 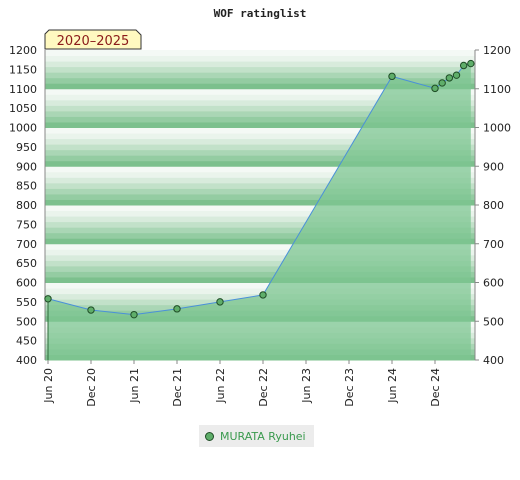 I want to click on y-tick-label-left: 900, so click(x=26, y=166).